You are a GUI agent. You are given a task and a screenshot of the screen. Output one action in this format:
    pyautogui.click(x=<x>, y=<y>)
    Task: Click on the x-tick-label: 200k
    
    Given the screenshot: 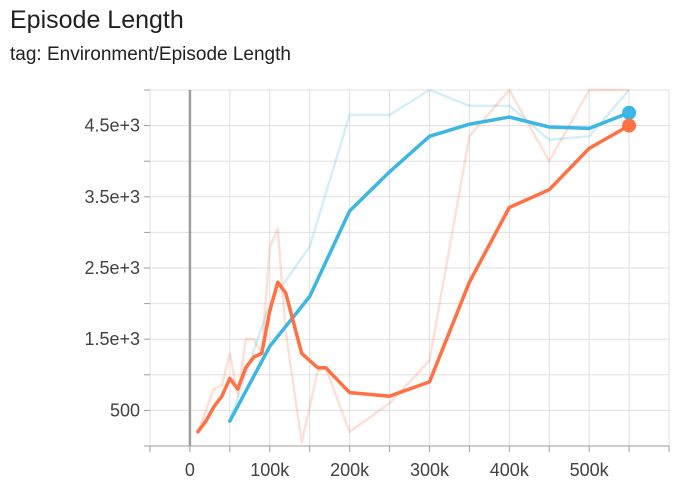 What is the action you would take?
    pyautogui.click(x=350, y=470)
    